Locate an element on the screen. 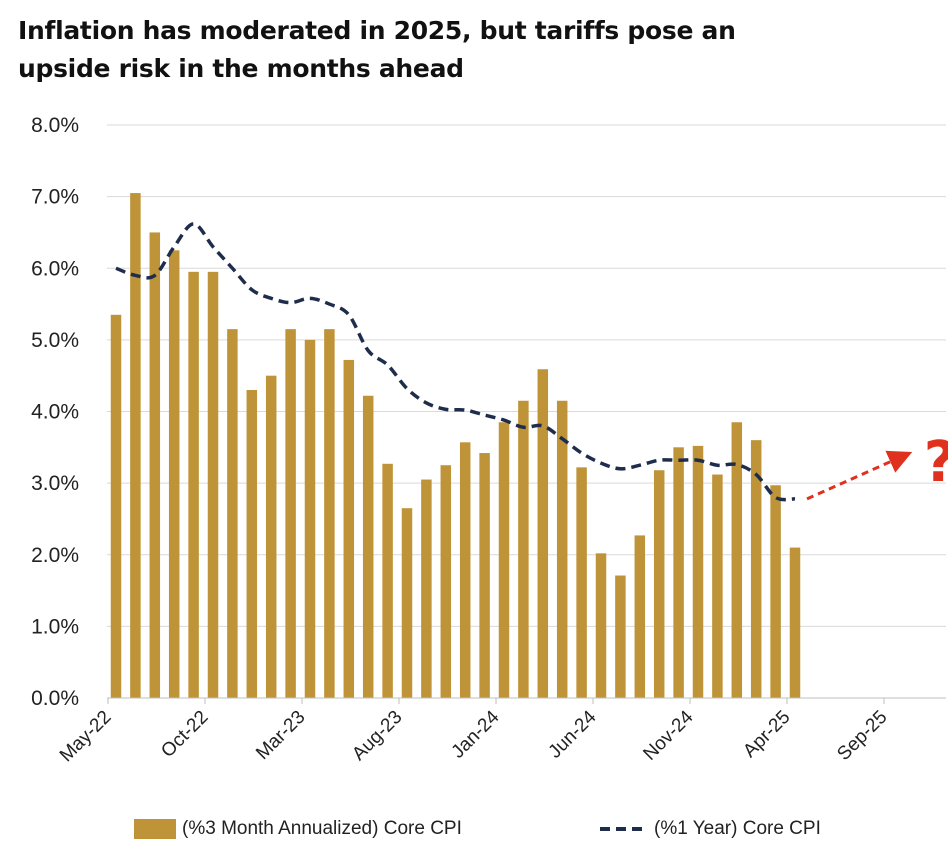 The width and height of the screenshot is (948, 864). x-tick-label: Mar-23 is located at coordinates (280, 735).